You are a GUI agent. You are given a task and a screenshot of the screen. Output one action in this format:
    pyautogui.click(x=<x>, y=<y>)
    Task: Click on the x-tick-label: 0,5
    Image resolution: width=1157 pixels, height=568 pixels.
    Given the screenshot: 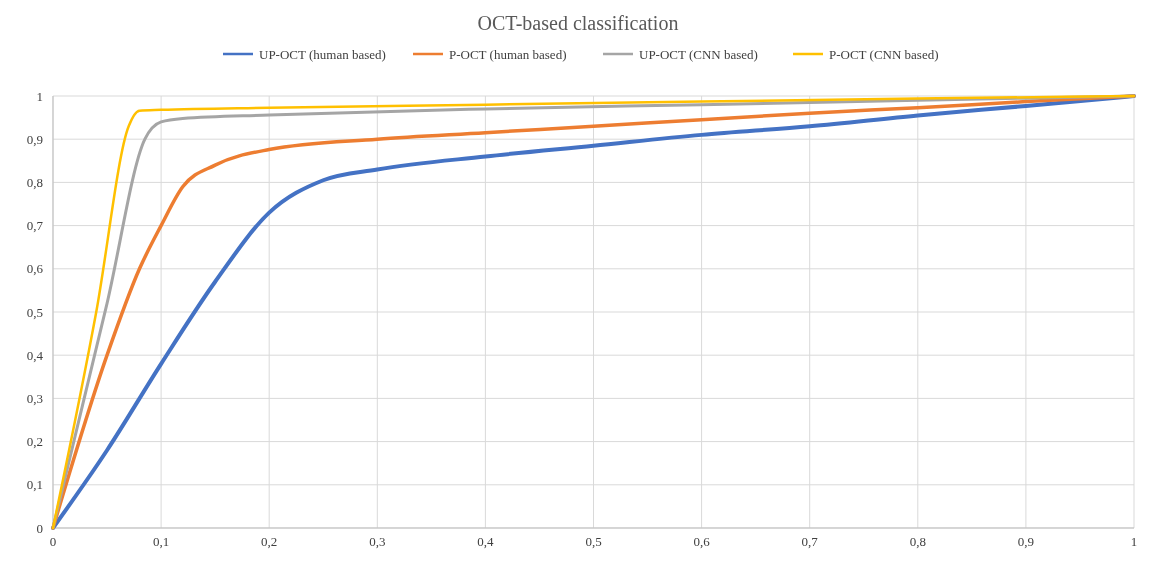 What is the action you would take?
    pyautogui.click(x=593, y=541)
    